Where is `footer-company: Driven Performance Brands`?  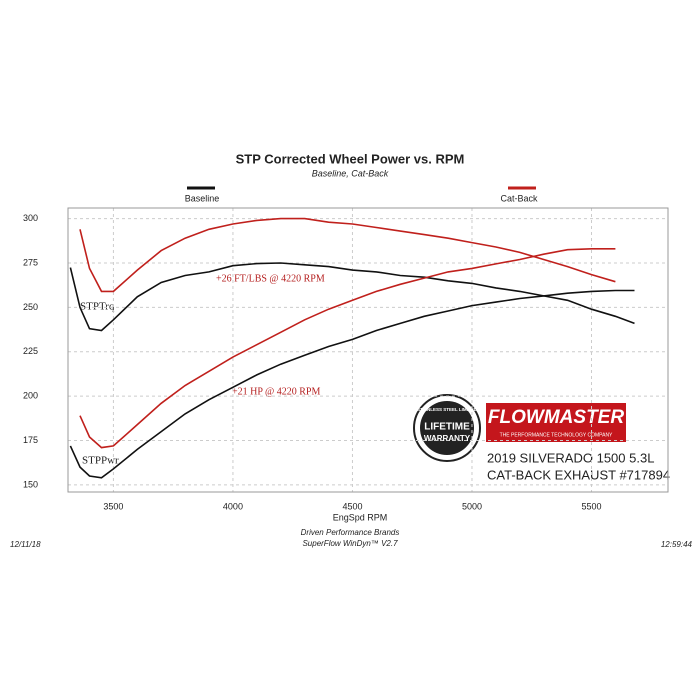 footer-company: Driven Performance Brands is located at coordinates (350, 532).